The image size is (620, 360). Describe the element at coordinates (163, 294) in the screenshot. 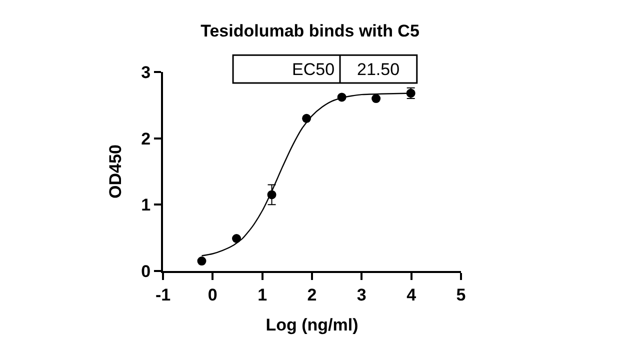

I see `x-tick-label: -1` at that location.